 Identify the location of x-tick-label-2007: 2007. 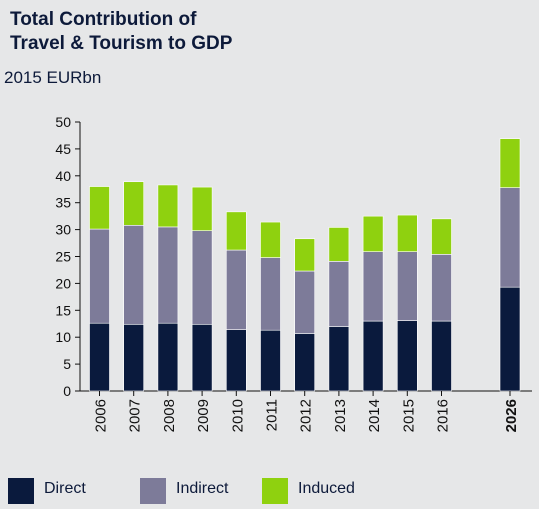
(135, 415).